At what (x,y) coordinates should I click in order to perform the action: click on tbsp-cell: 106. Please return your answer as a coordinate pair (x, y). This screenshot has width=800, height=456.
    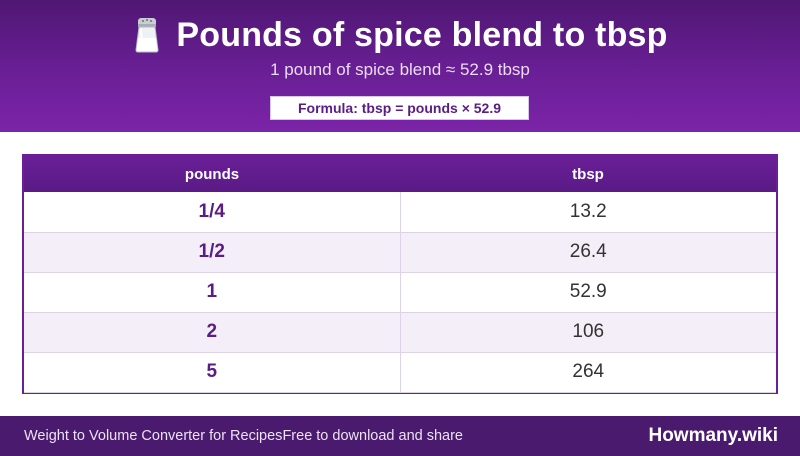
    Looking at the image, I should click on (588, 332).